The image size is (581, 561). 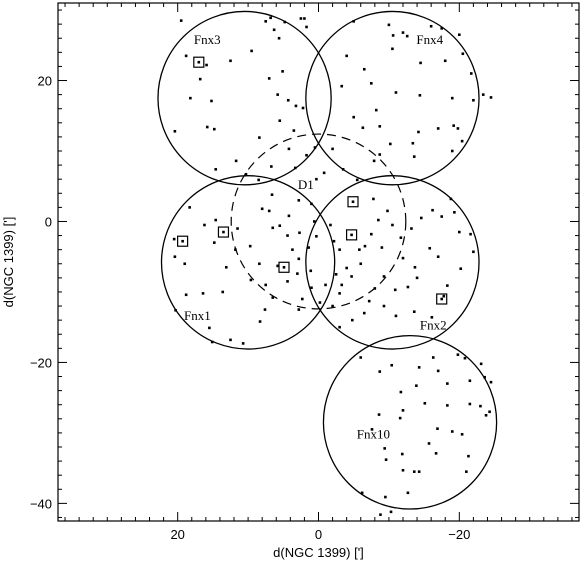 What do you see at coordinates (248, 262) in the screenshot?
I see `field-circle-fnx1` at bounding box center [248, 262].